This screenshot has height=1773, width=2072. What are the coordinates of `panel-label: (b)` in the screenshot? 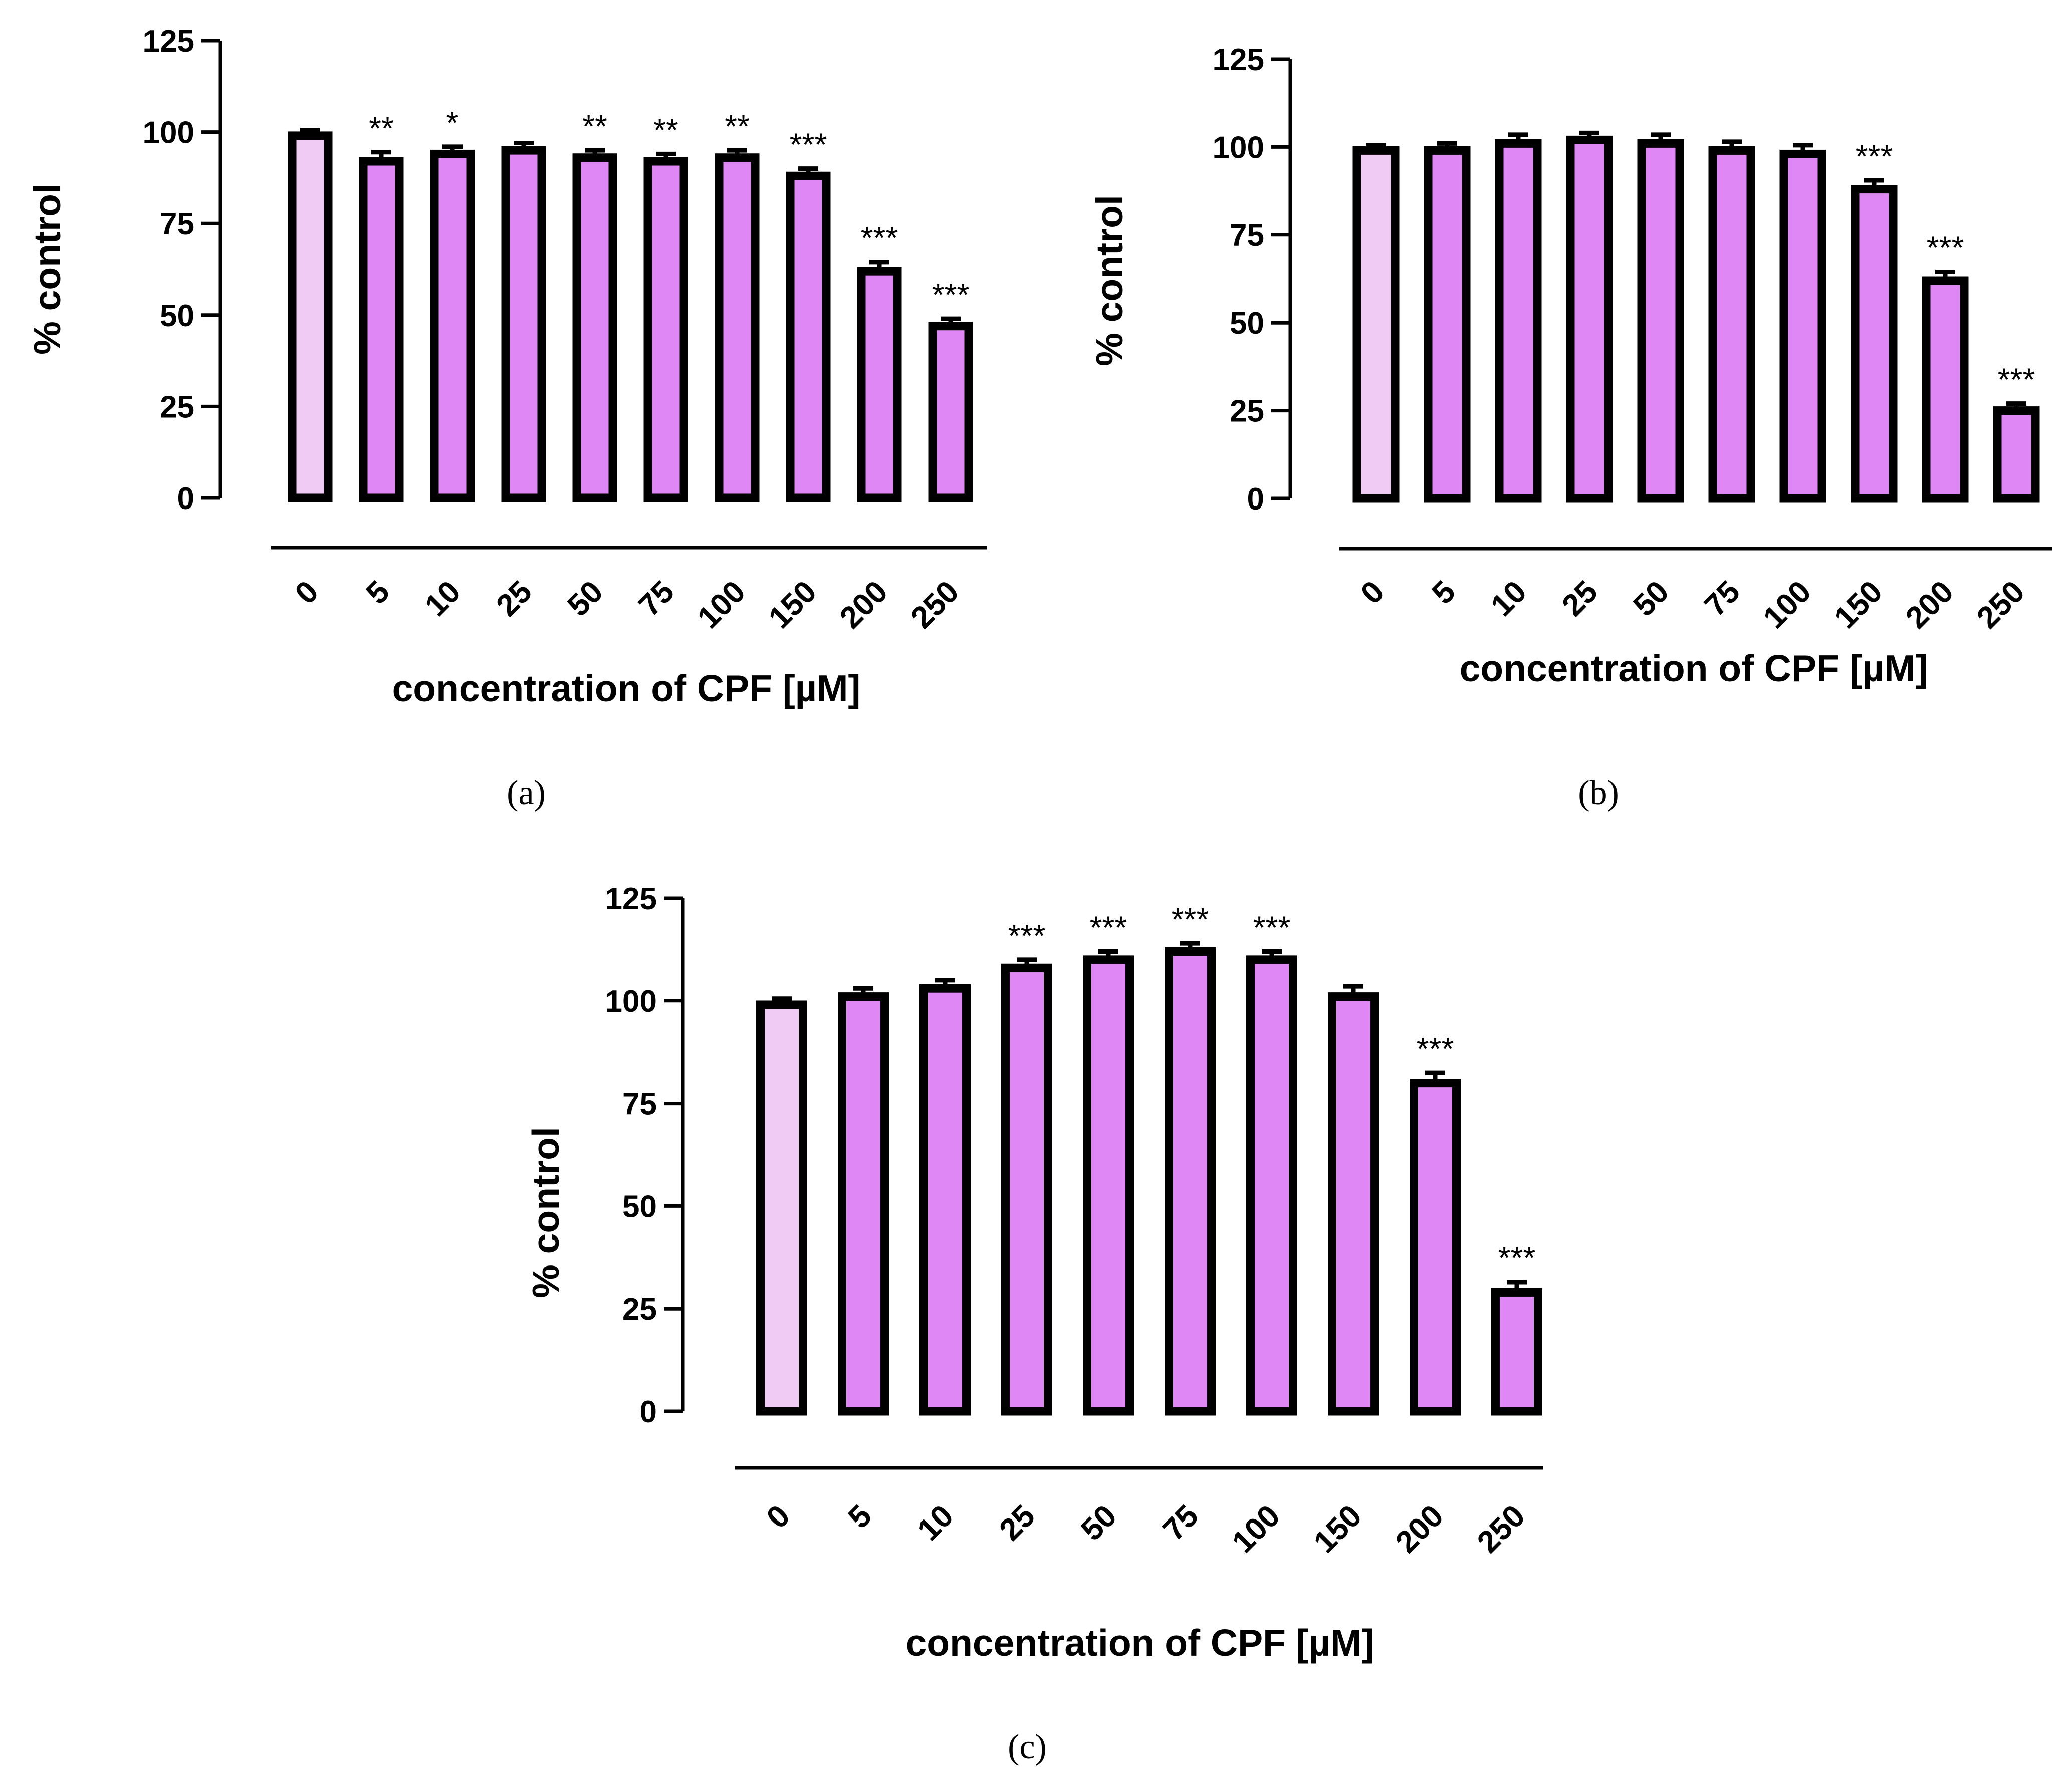 It's located at (1598, 793).